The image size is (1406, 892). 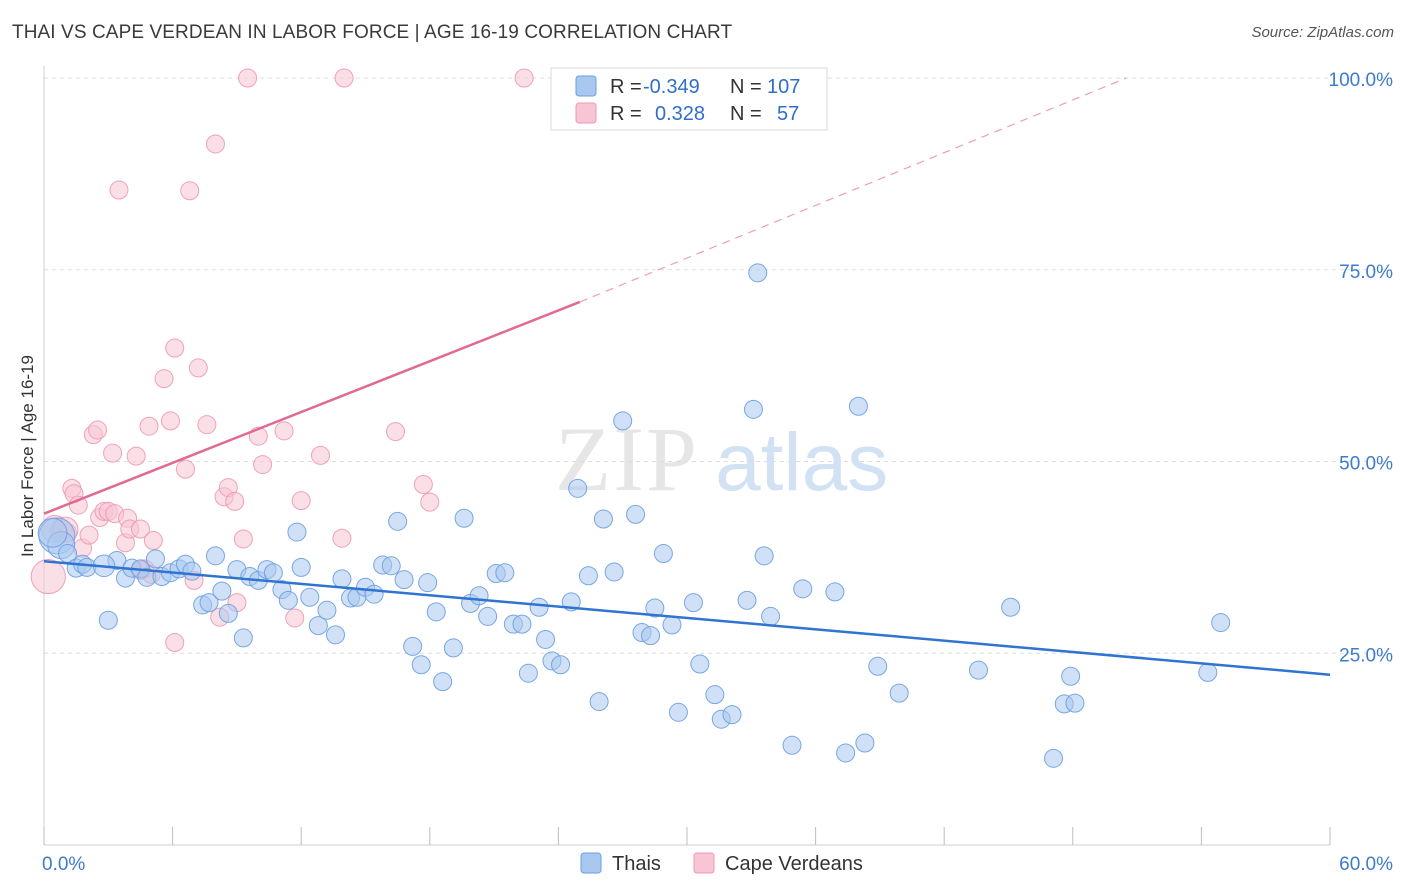 I want to click on y-tick-label: 75.0%, so click(x=1366, y=272).